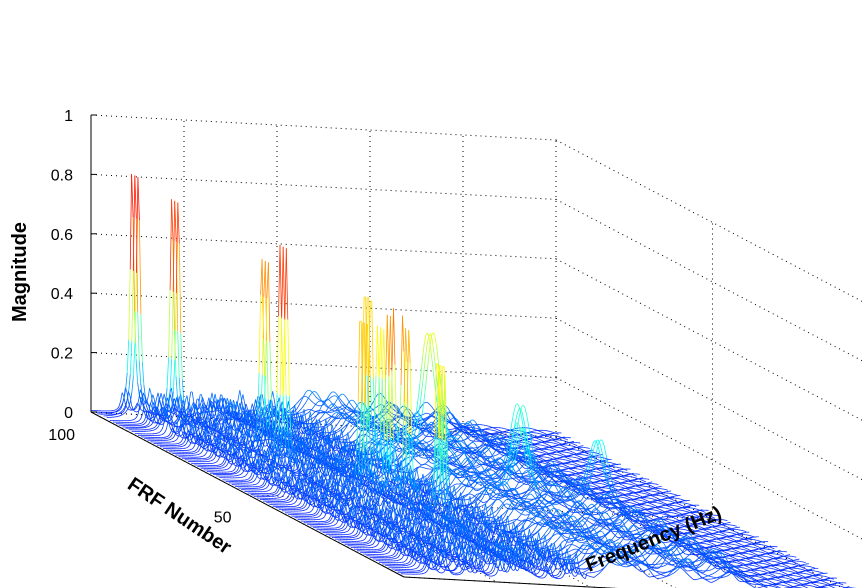 This screenshot has width=862, height=588. I want to click on side-wall-gridline, so click(708, 280).